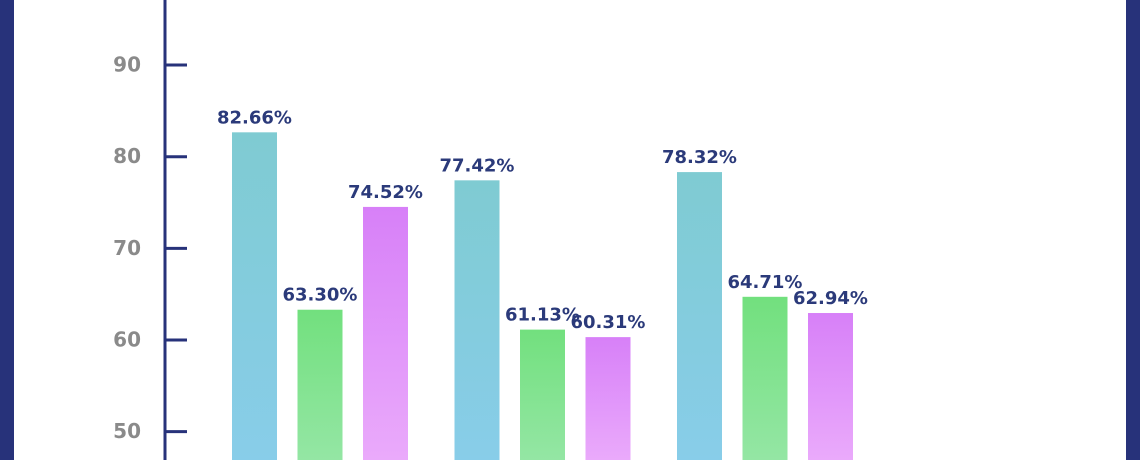  Describe the element at coordinates (385, 192) in the screenshot. I see `value-label: 74.52%` at that location.